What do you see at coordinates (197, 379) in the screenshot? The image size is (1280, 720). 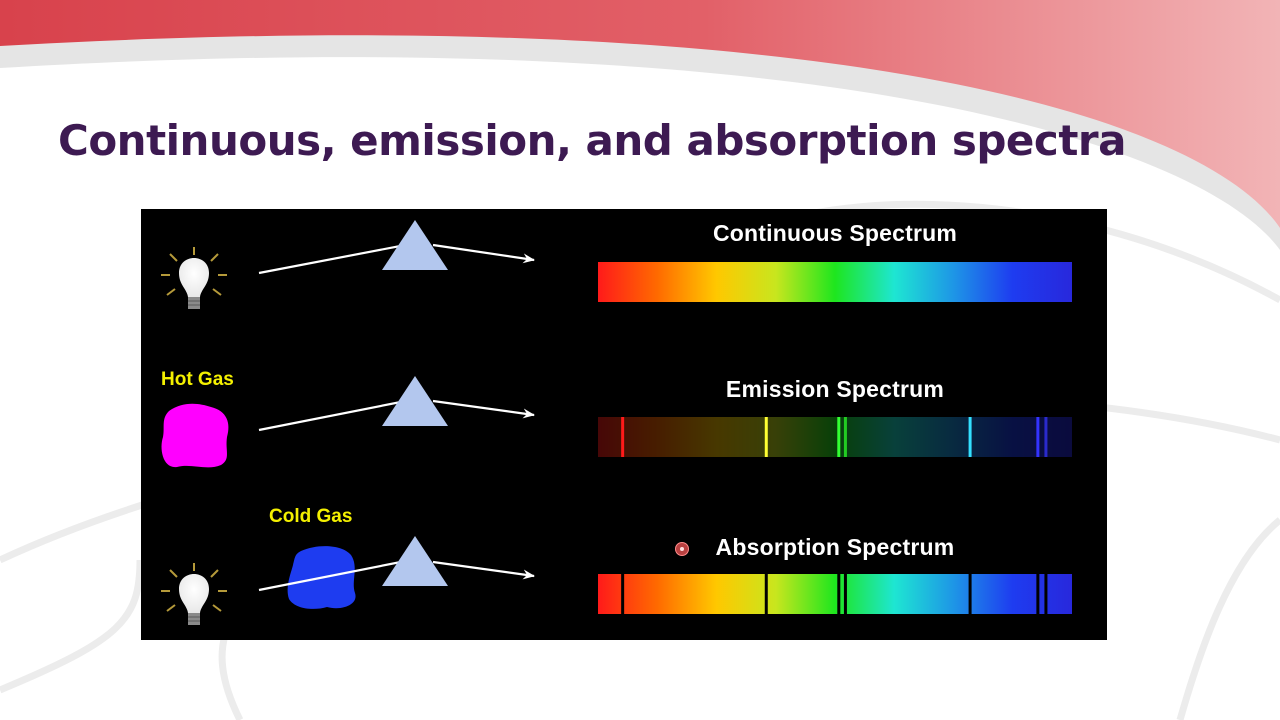 I see `hot-gas-label: Hot Gas` at bounding box center [197, 379].